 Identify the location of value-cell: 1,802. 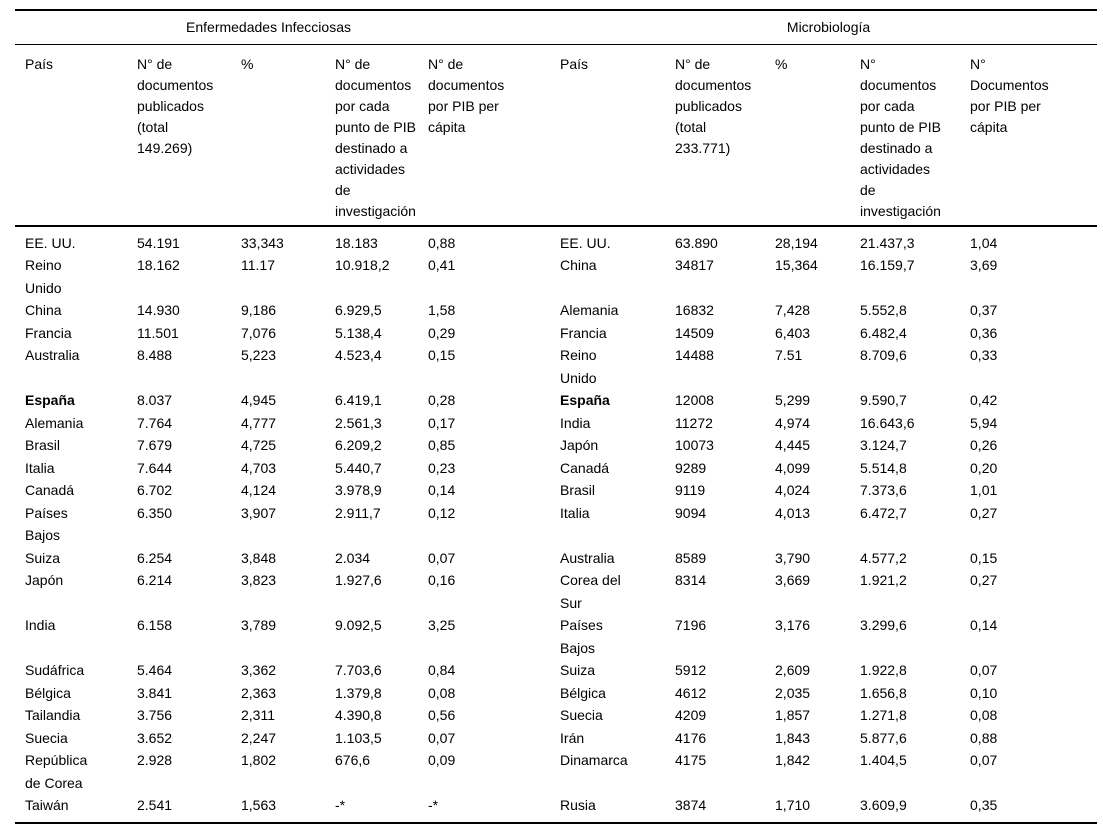
(259, 760).